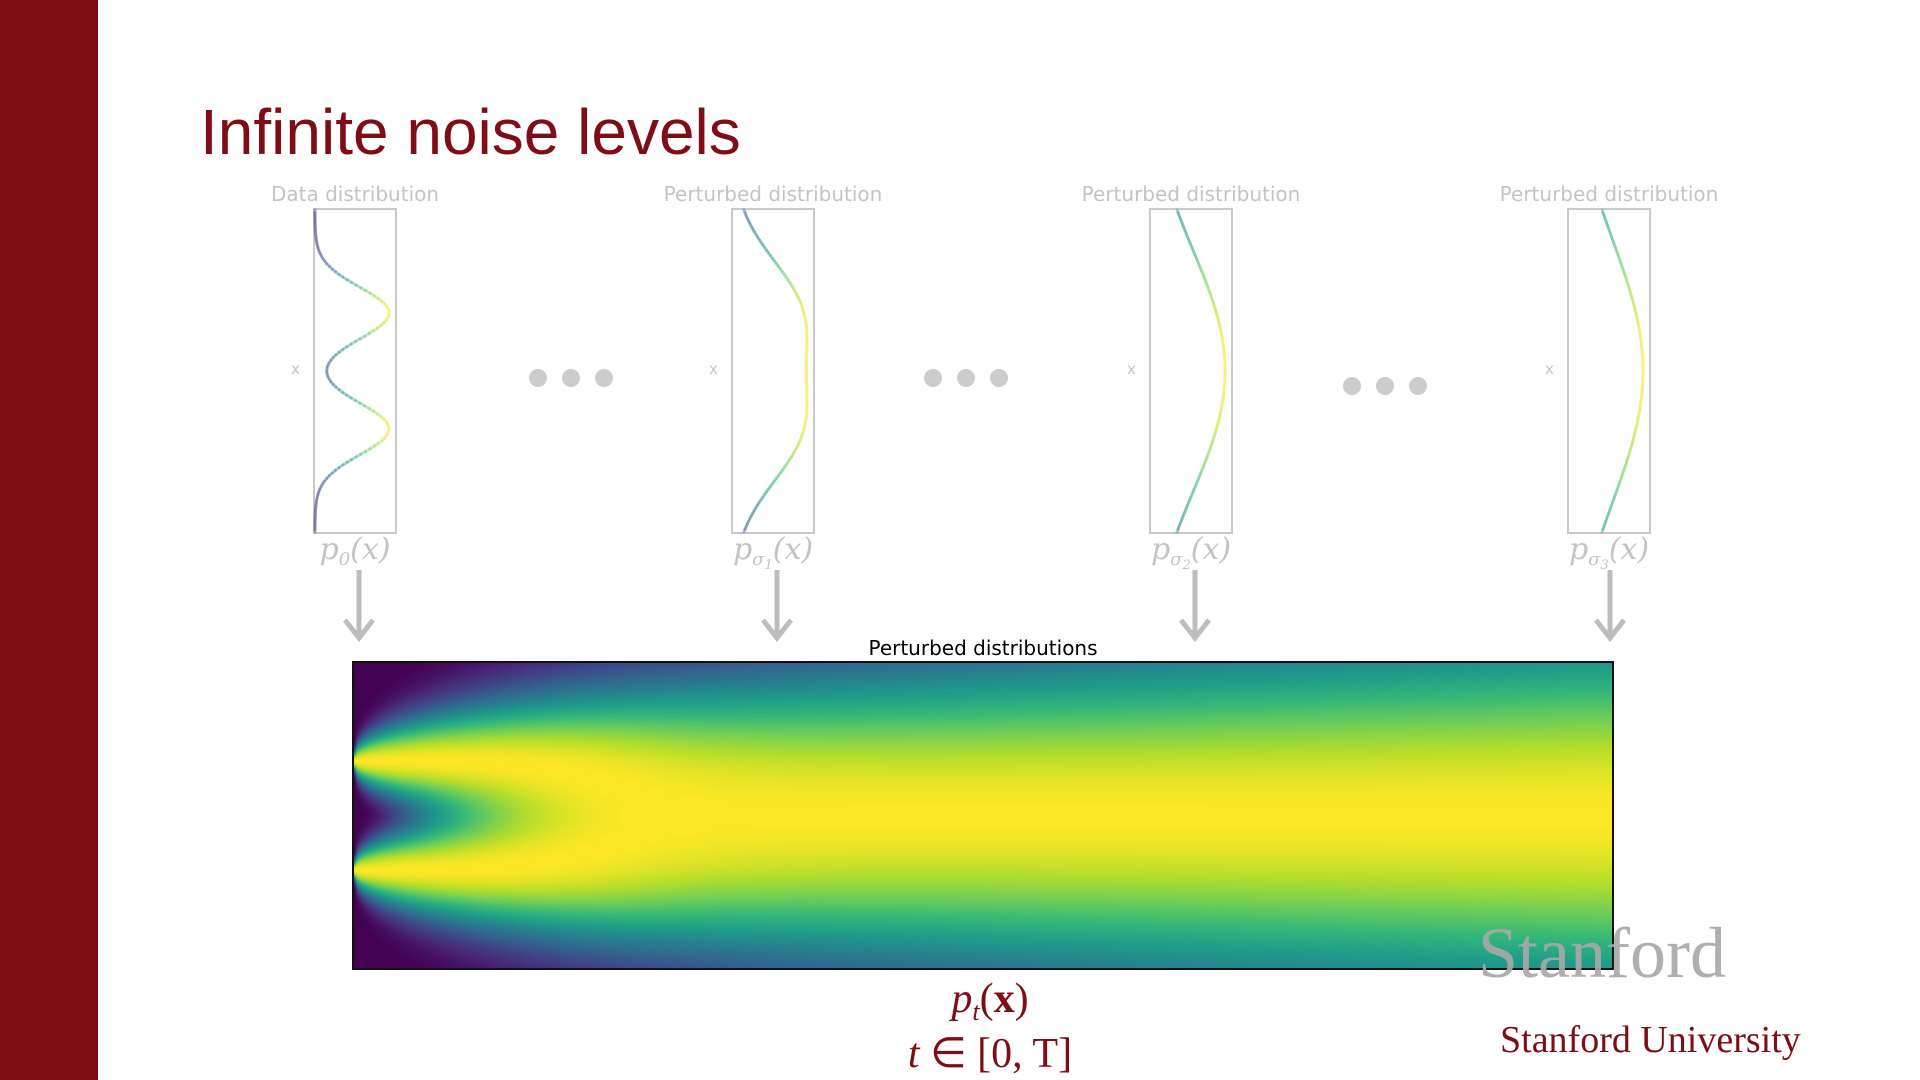 The width and height of the screenshot is (1920, 1080). What do you see at coordinates (990, 1054) in the screenshot?
I see `time-range-formula: t ∈ [0, T]` at bounding box center [990, 1054].